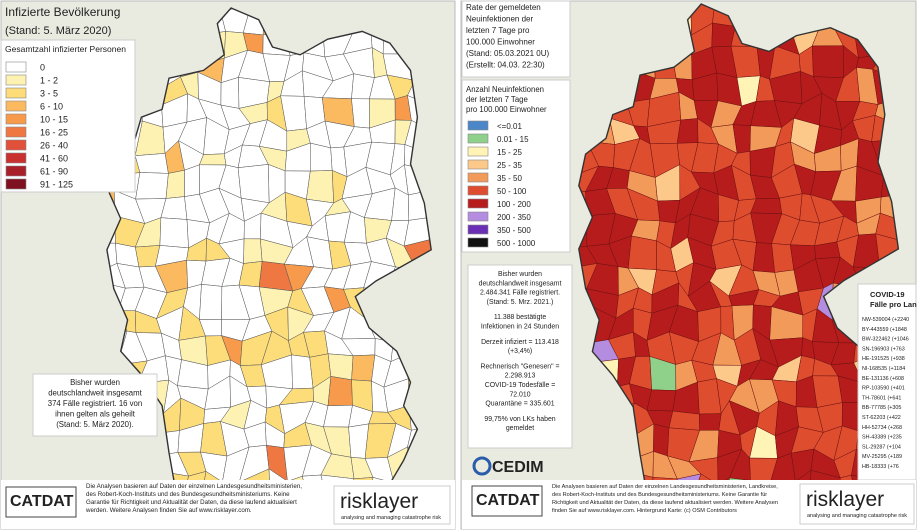  Describe the element at coordinates (499, 19) in the screenshot. I see `header-line: Neuinfektionen der` at that location.